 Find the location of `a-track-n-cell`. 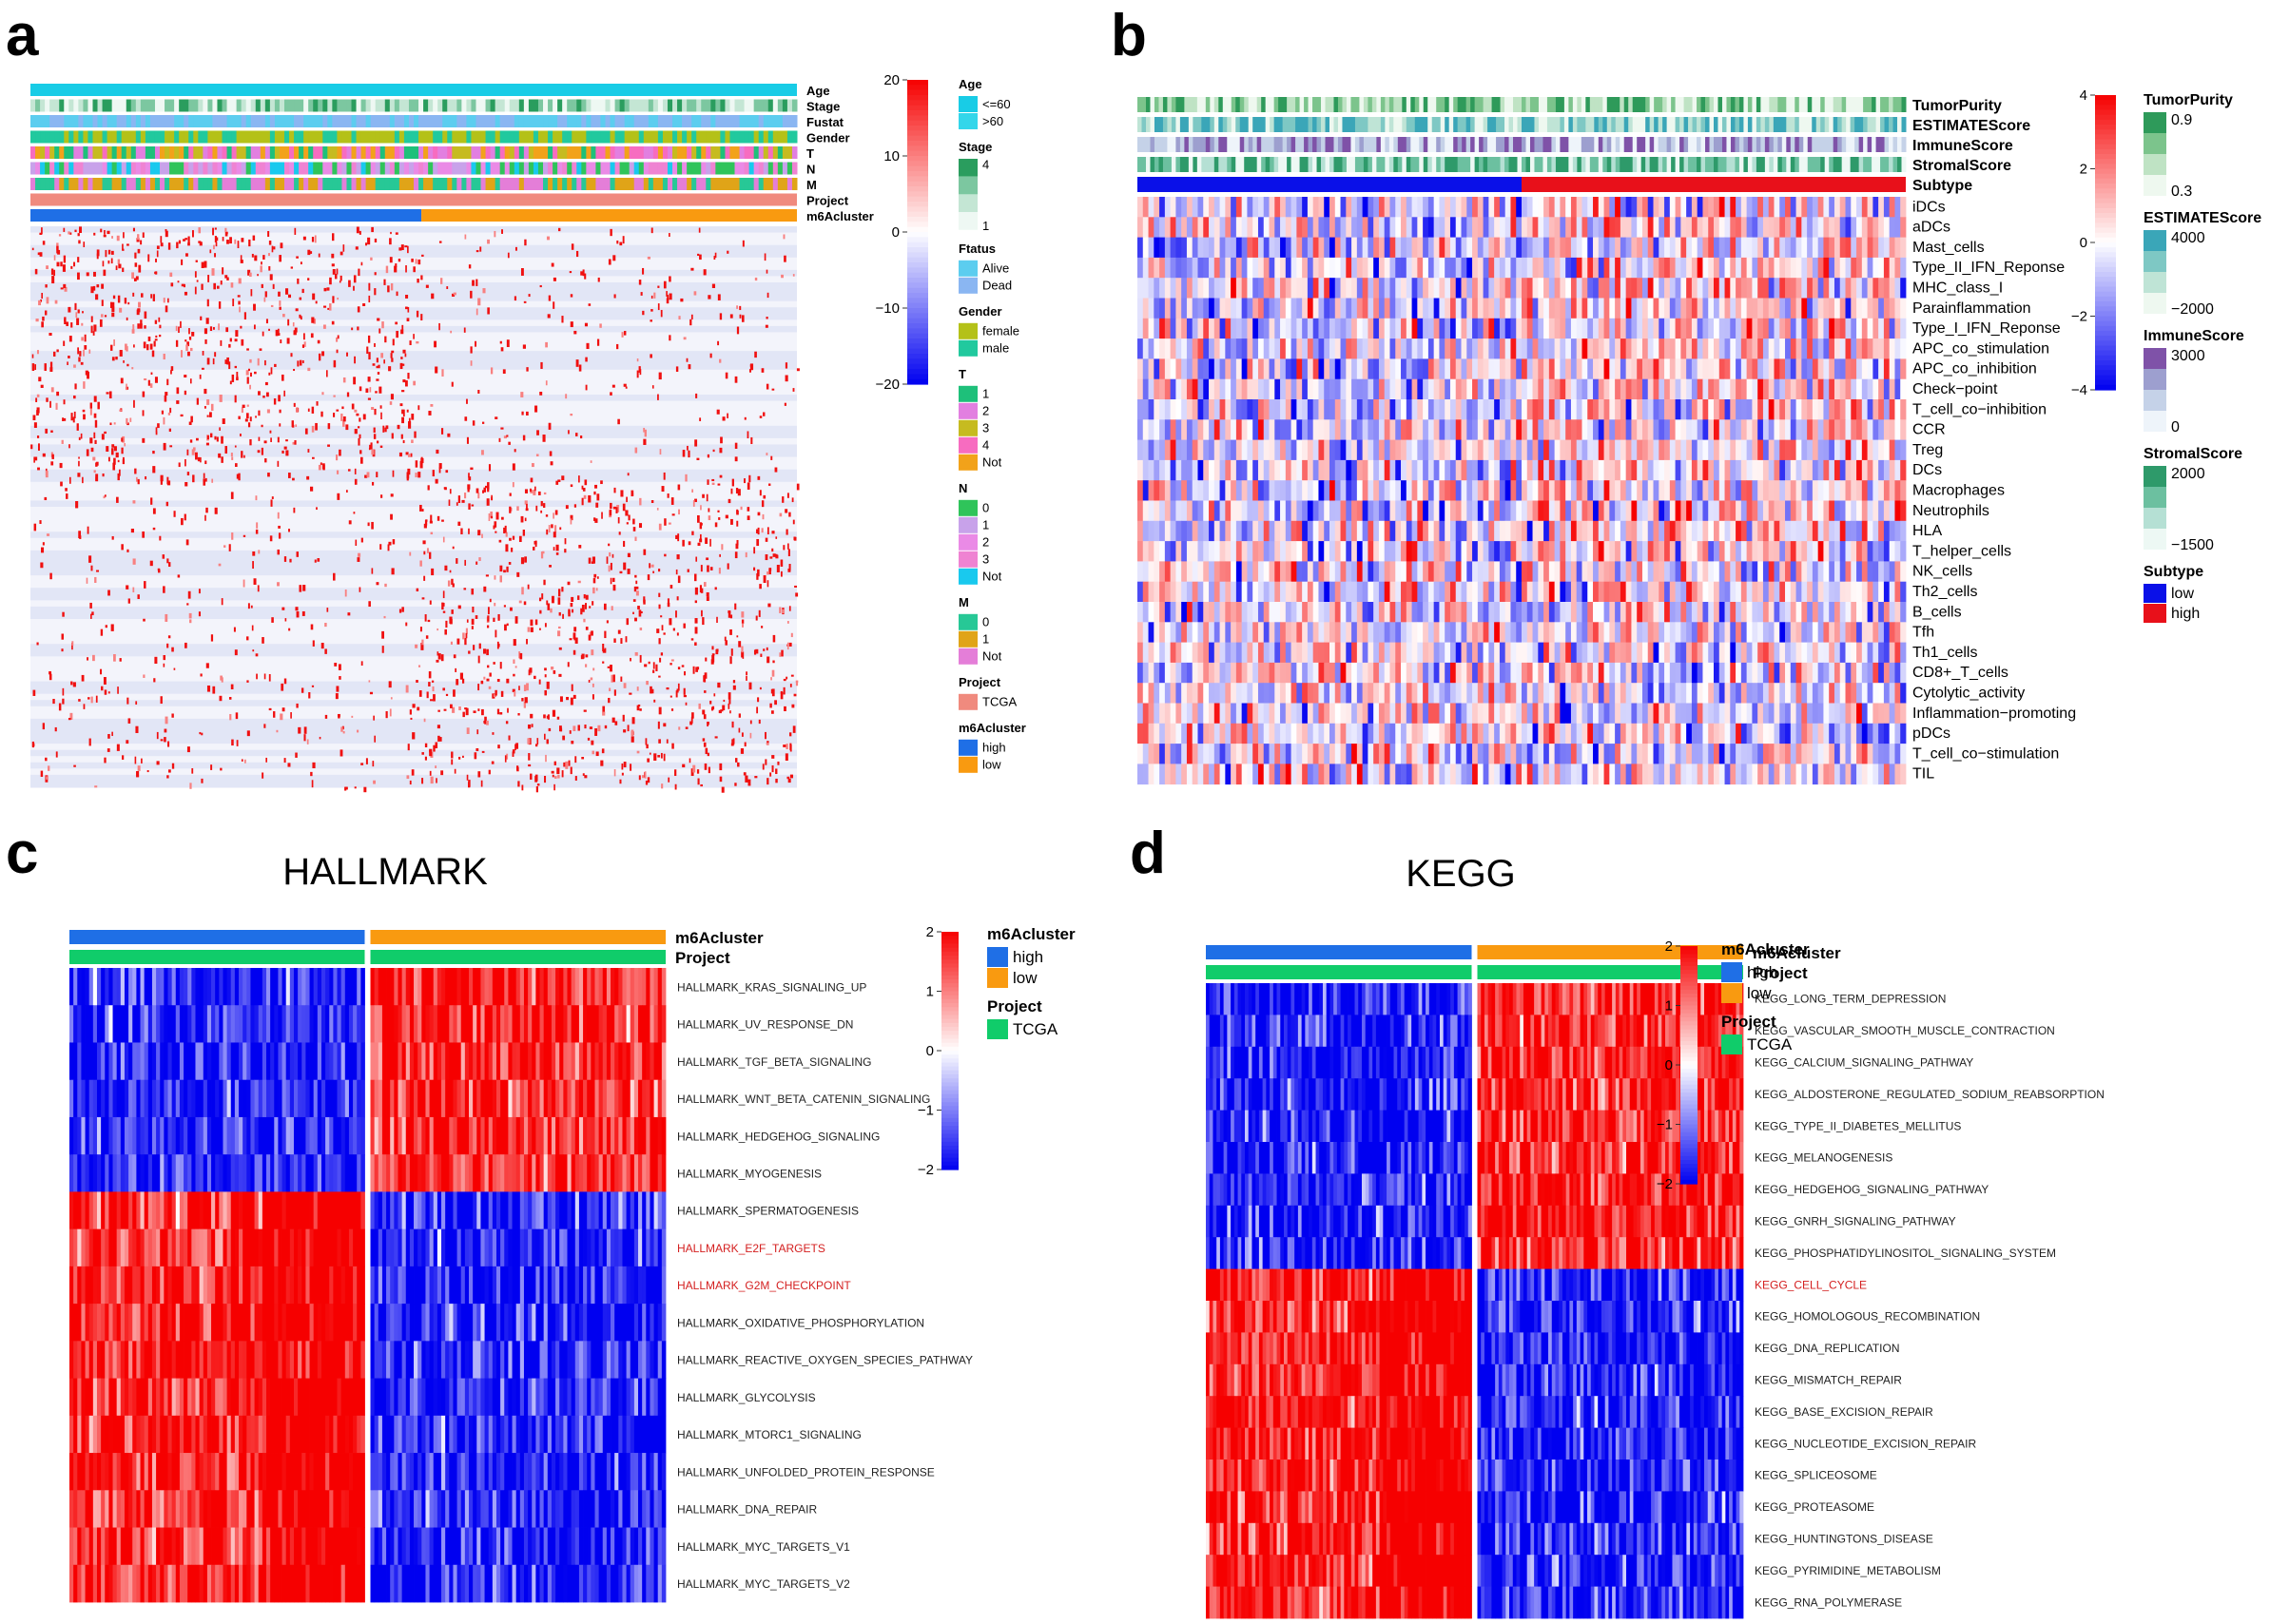

a-track-n-cell is located at coordinates (52, 168).